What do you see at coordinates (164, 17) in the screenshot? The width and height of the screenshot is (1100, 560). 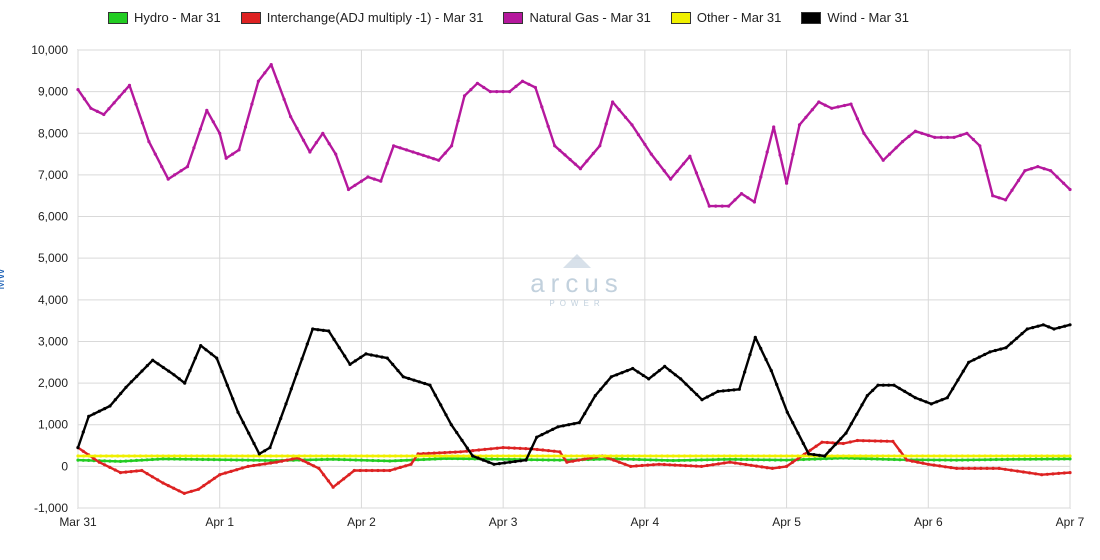 I see `legend-item-hydro: Hydro - Mar 31` at bounding box center [164, 17].